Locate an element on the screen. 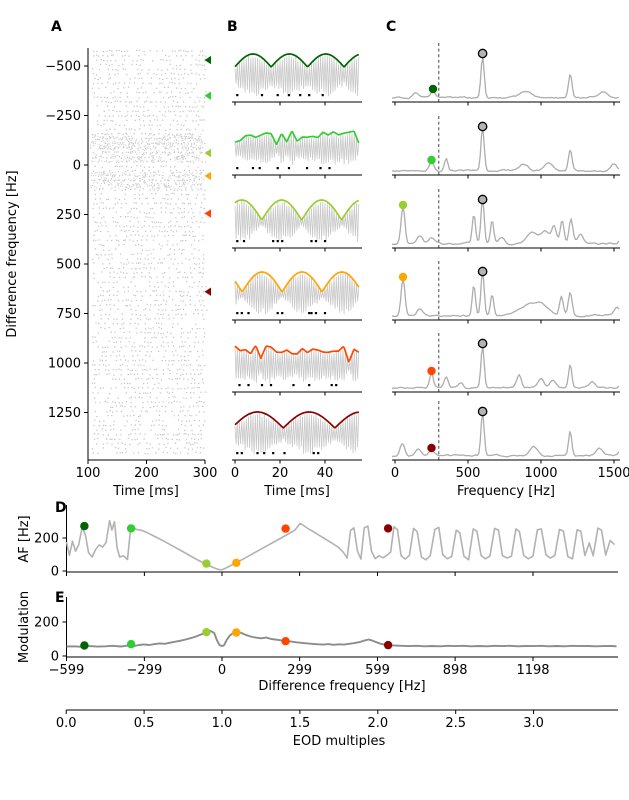 This screenshot has width=629, height=800. x-tick-label: 1198 is located at coordinates (532, 670).